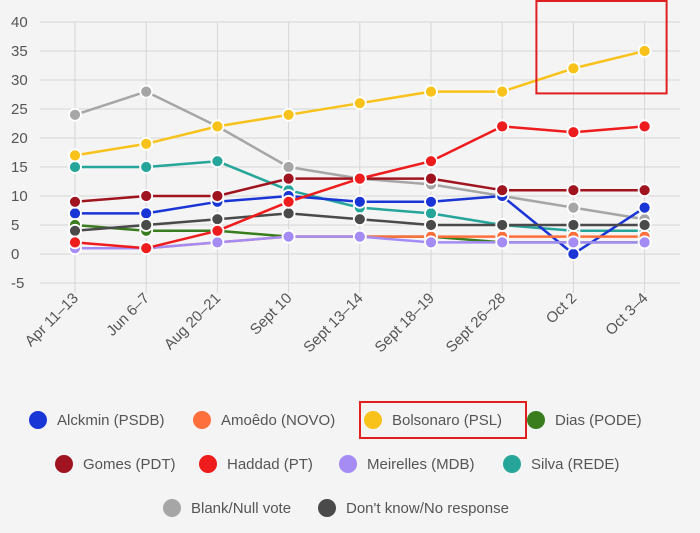  What do you see at coordinates (192, 321) in the screenshot?
I see `x-tick-label: Aug 20–21` at bounding box center [192, 321].